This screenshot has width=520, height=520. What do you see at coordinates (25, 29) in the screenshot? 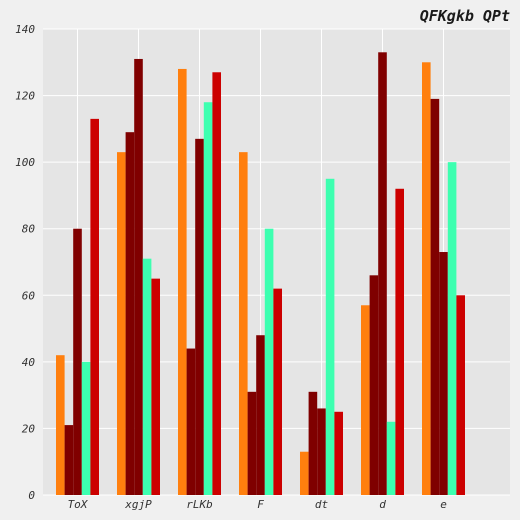
I see `y-tick-label: 140` at bounding box center [25, 29].